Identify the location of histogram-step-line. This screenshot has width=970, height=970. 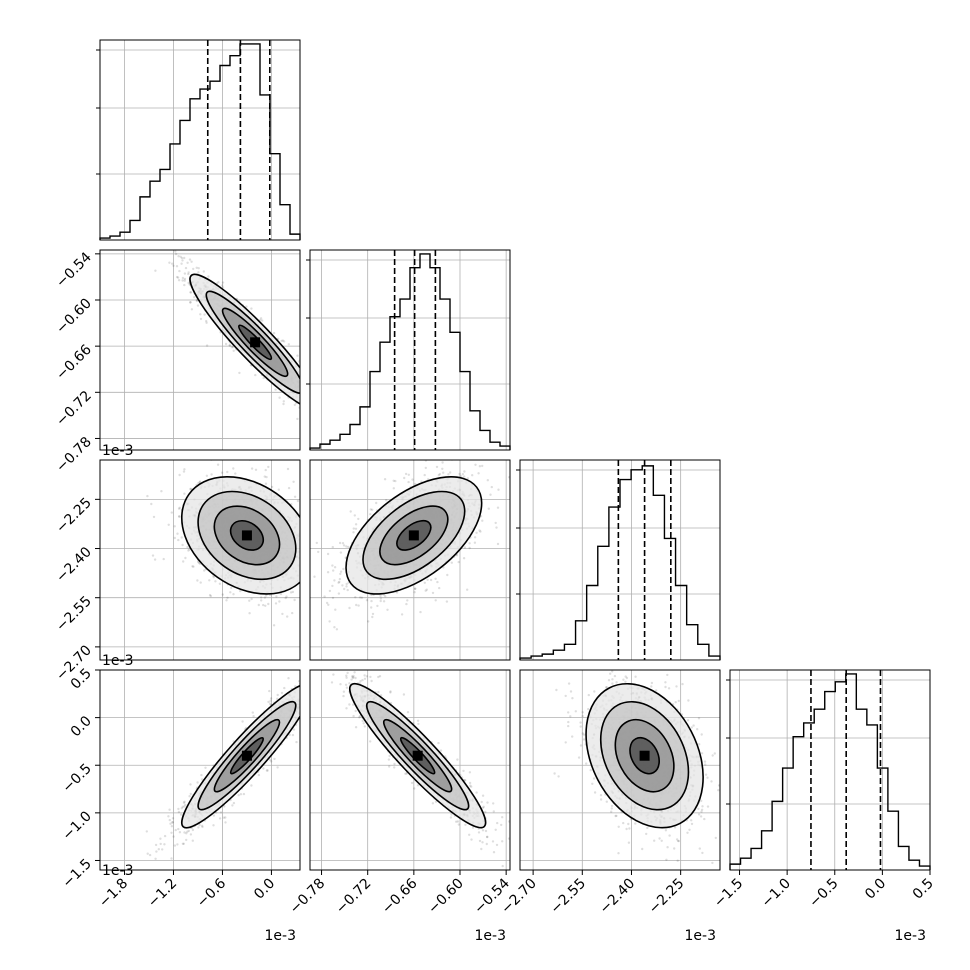
(410, 351).